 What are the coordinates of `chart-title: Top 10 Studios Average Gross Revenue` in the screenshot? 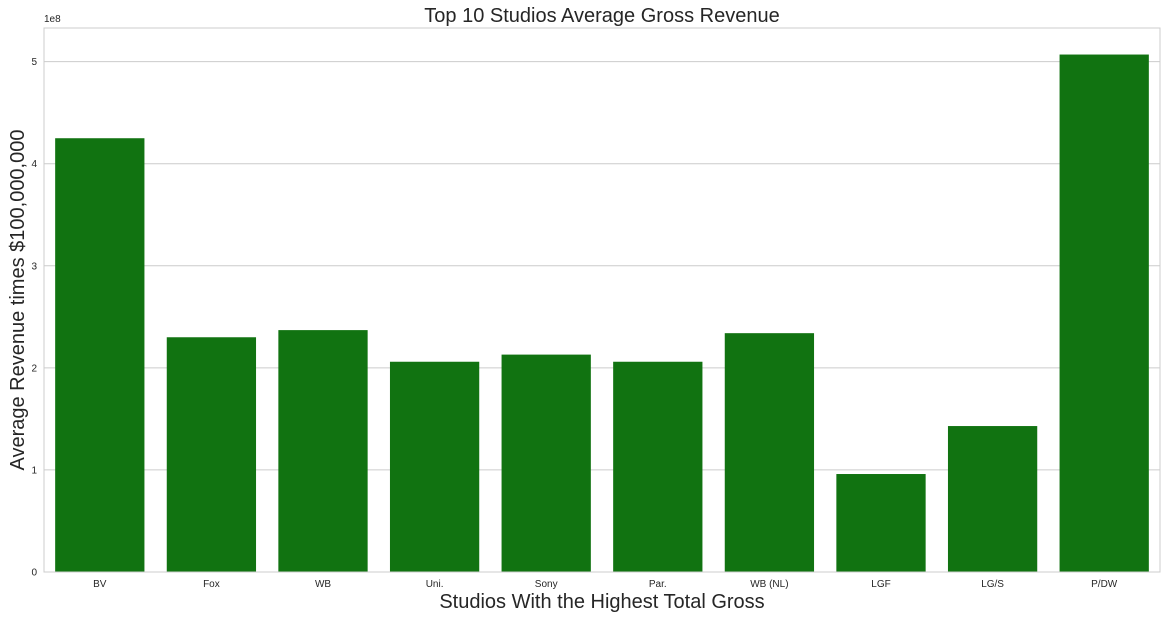 It's located at (601, 16).